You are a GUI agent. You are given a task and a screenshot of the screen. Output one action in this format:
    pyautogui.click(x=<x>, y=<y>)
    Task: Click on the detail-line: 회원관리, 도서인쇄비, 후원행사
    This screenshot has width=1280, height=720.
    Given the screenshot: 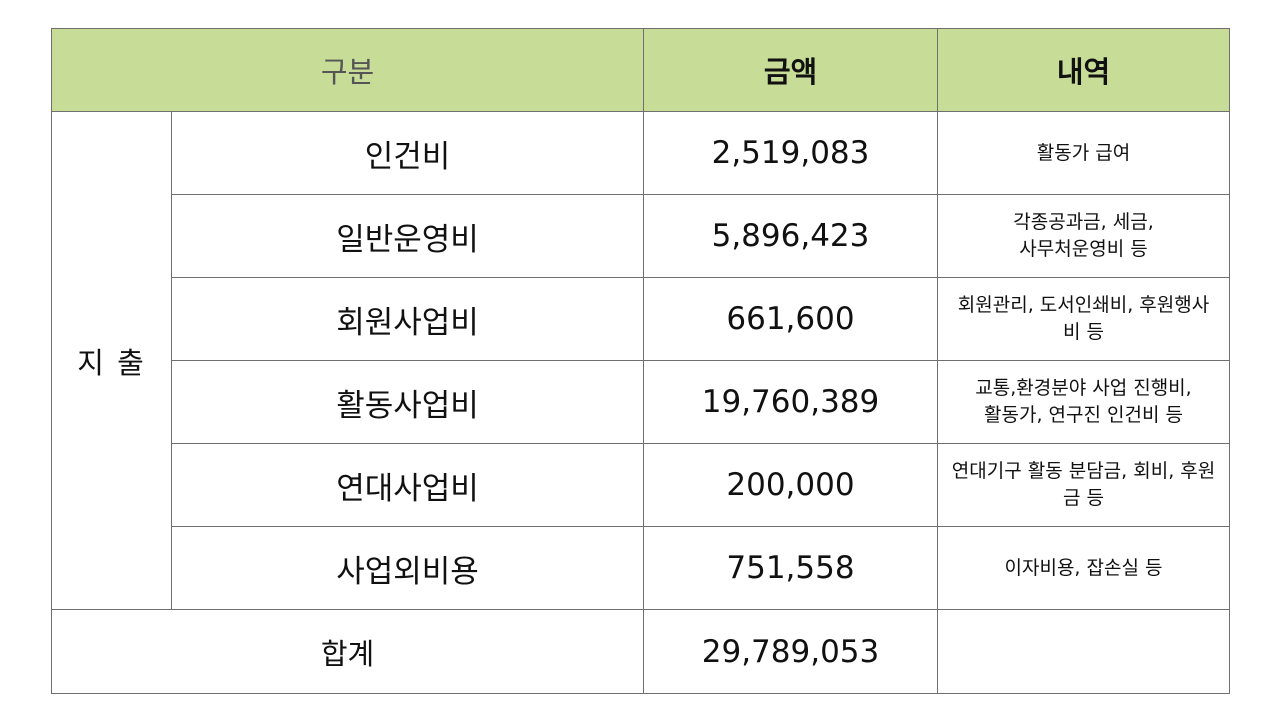 What is the action you would take?
    pyautogui.click(x=1083, y=305)
    